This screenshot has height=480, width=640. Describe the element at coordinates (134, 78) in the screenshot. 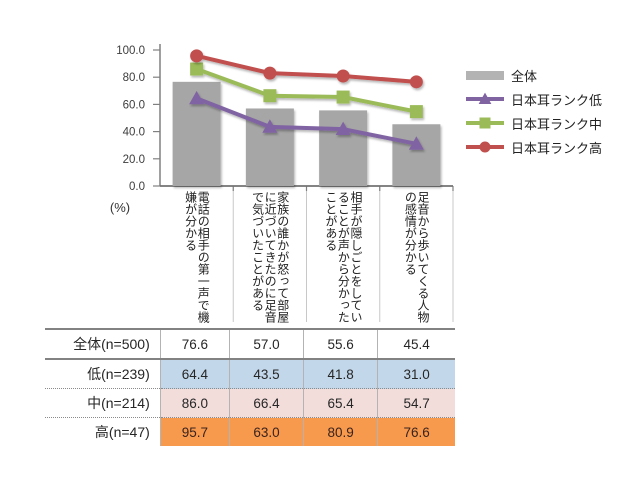

I see `y-tick-label: 80.0` at that location.